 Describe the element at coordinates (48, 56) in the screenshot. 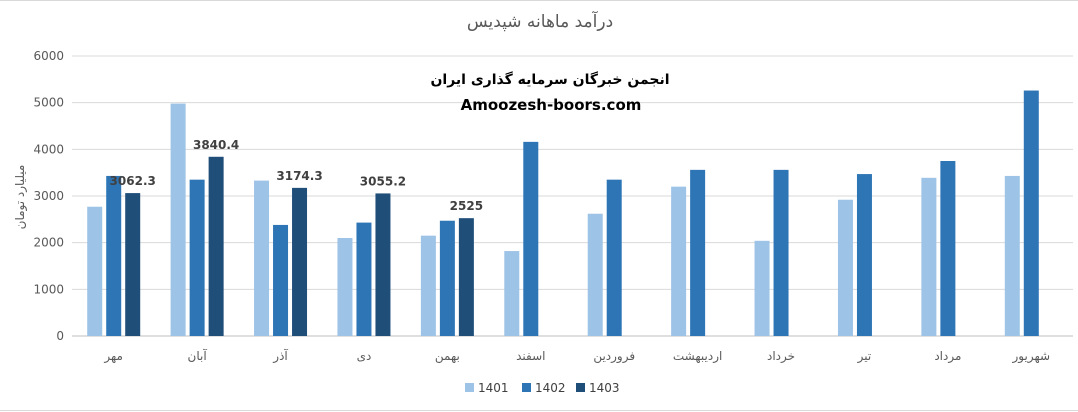

I see `y-tick-label: 6000` at that location.